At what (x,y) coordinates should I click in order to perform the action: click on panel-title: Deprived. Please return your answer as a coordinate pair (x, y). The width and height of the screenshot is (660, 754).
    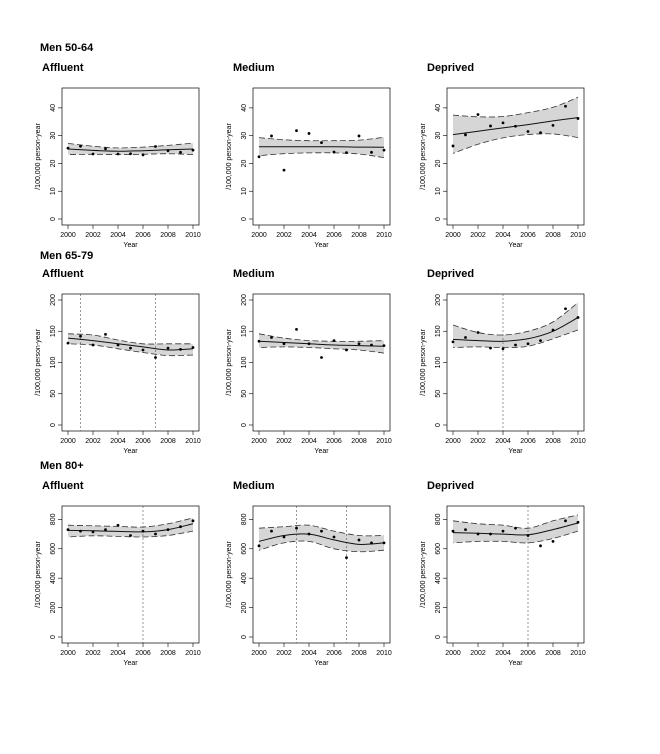
    Looking at the image, I should click on (451, 274).